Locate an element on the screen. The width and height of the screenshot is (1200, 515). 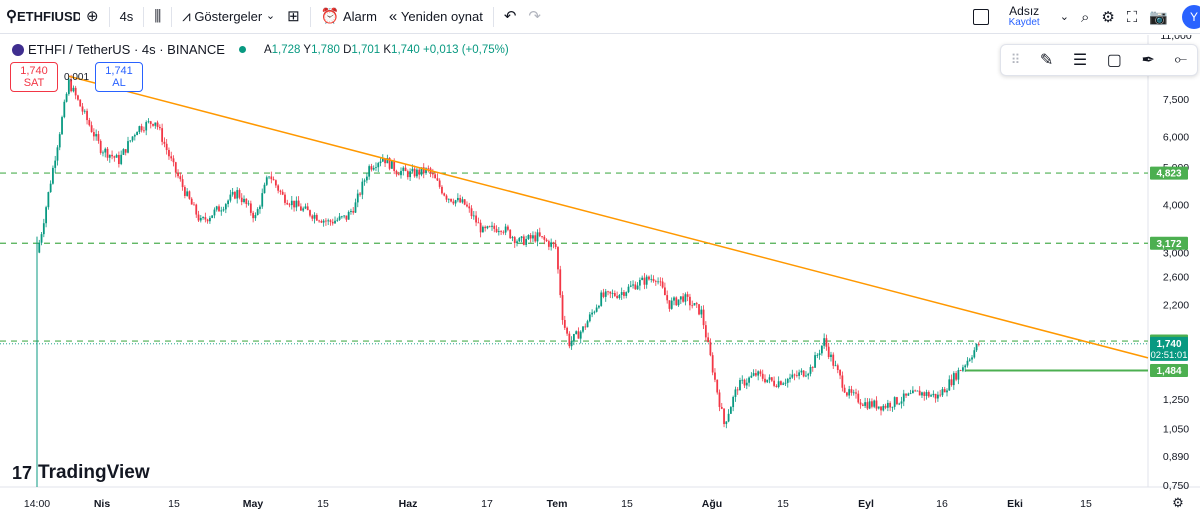
alert-button: ⏰ Alarm is located at coordinates (349, 17).